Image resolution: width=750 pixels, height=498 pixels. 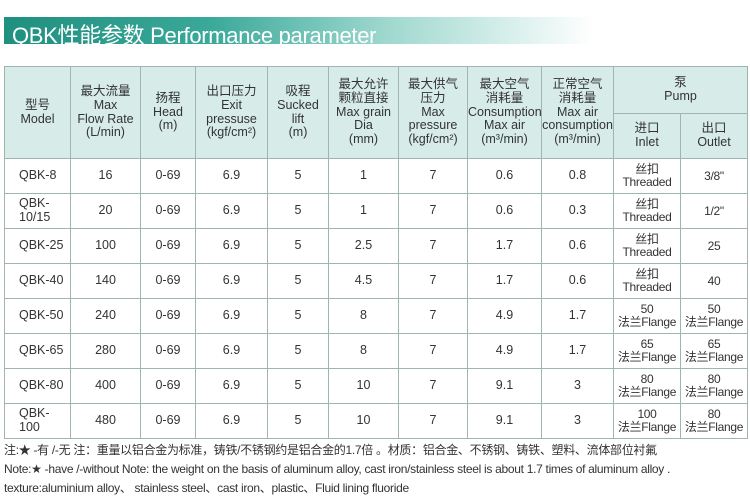 I want to click on cell-inlet: 80 法兰Flange, so click(x=647, y=386).